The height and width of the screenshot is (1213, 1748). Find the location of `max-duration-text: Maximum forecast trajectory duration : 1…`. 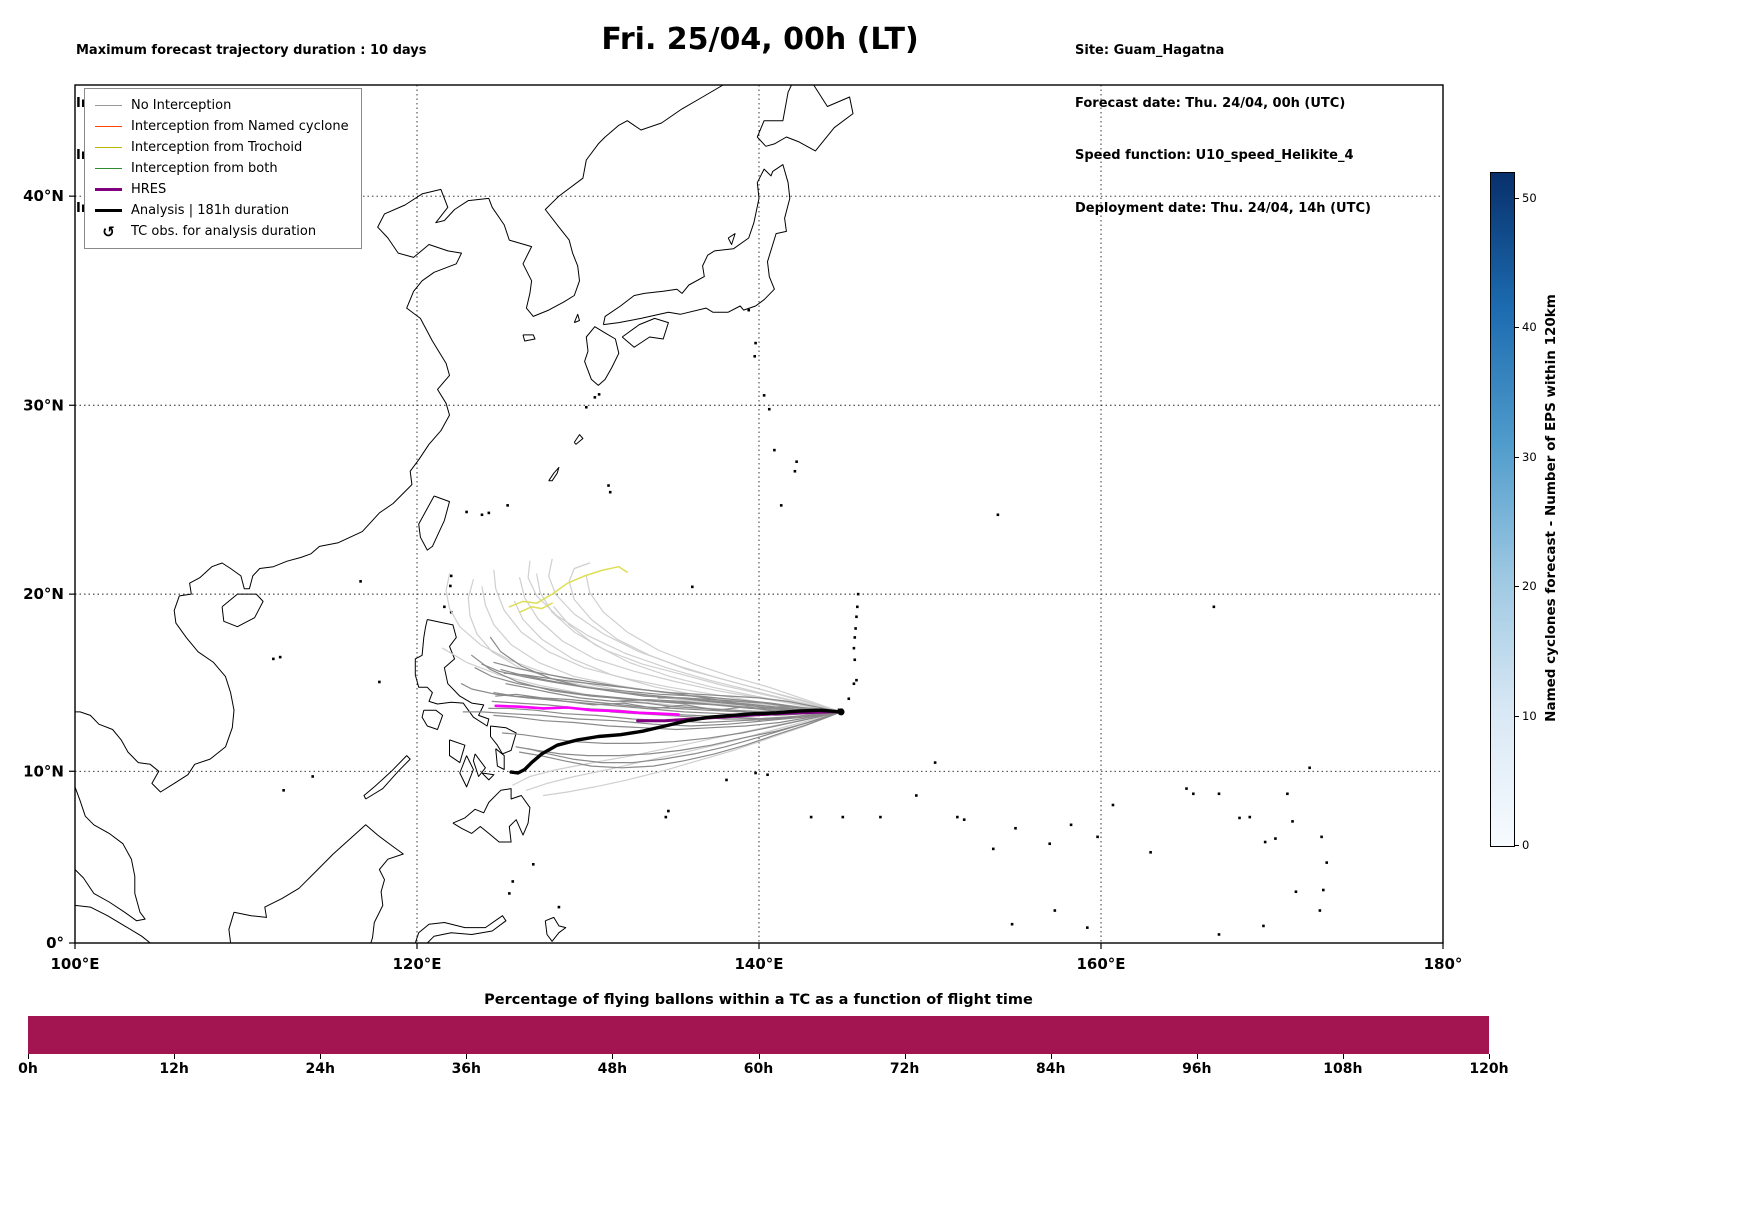

max-duration-text: Maximum forecast trajectory duration : 1… is located at coordinates (251, 50).